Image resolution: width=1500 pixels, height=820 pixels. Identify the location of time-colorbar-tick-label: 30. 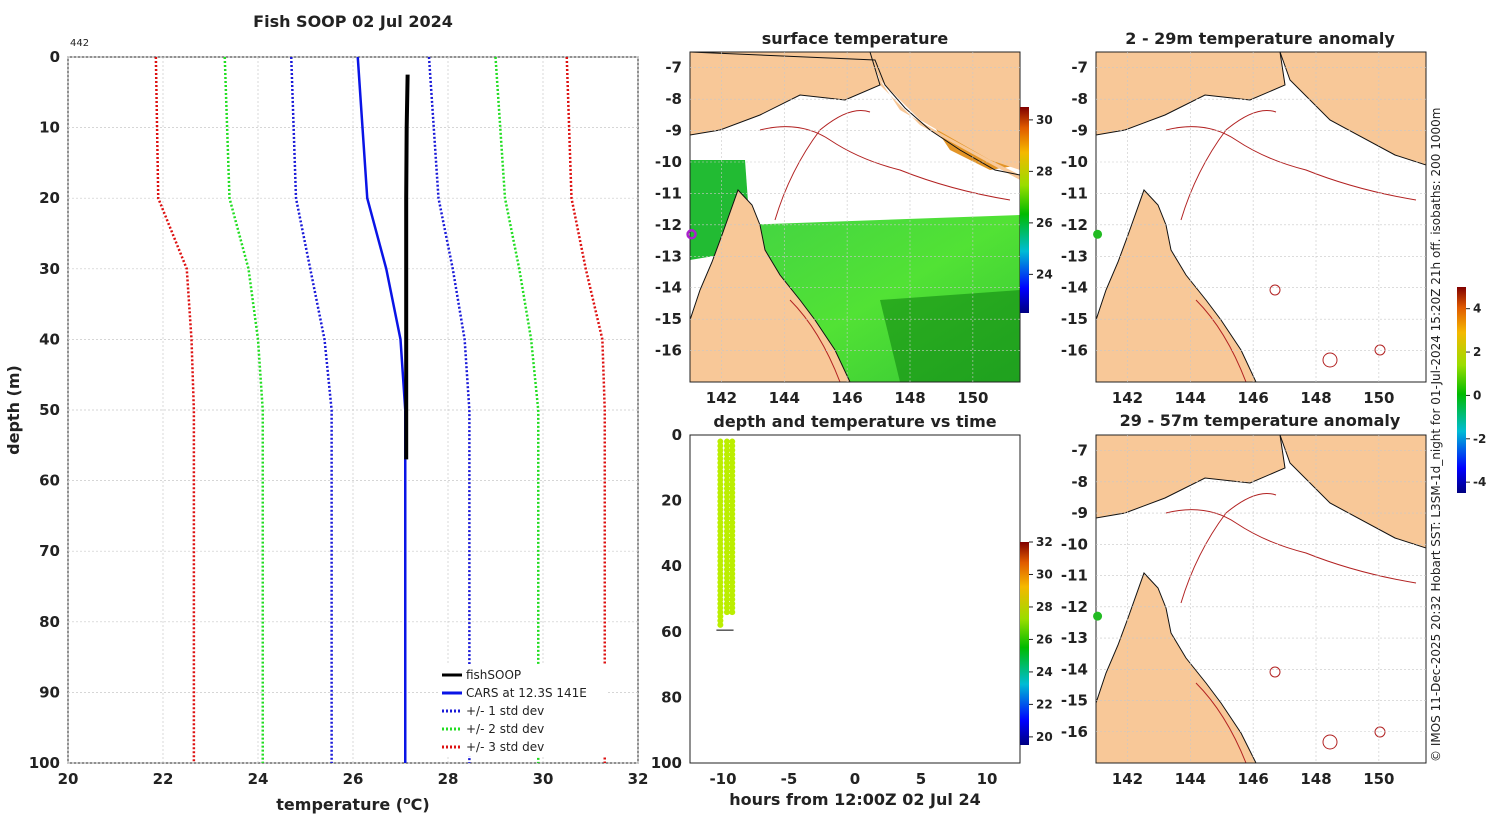
(1044, 574).